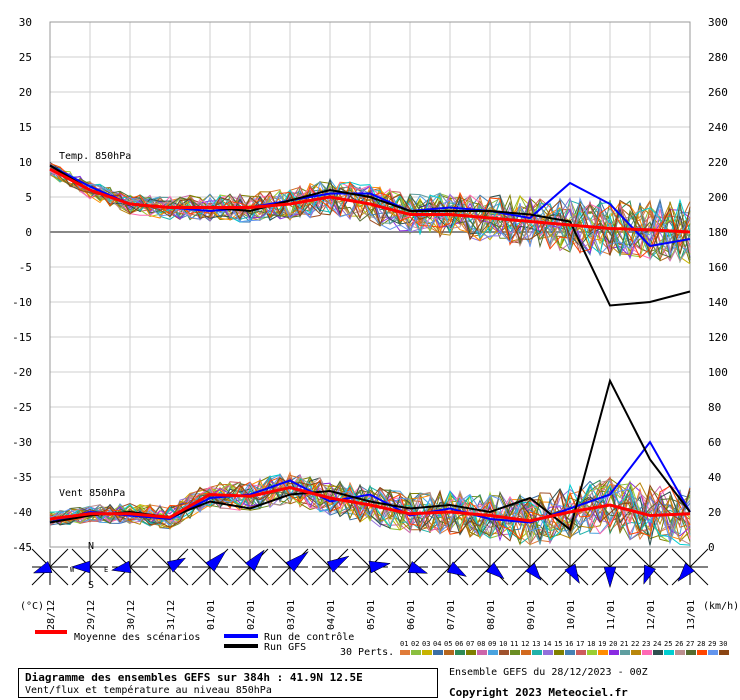  What do you see at coordinates (448, 644) in the screenshot?
I see `pert-number: 05` at bounding box center [448, 644].